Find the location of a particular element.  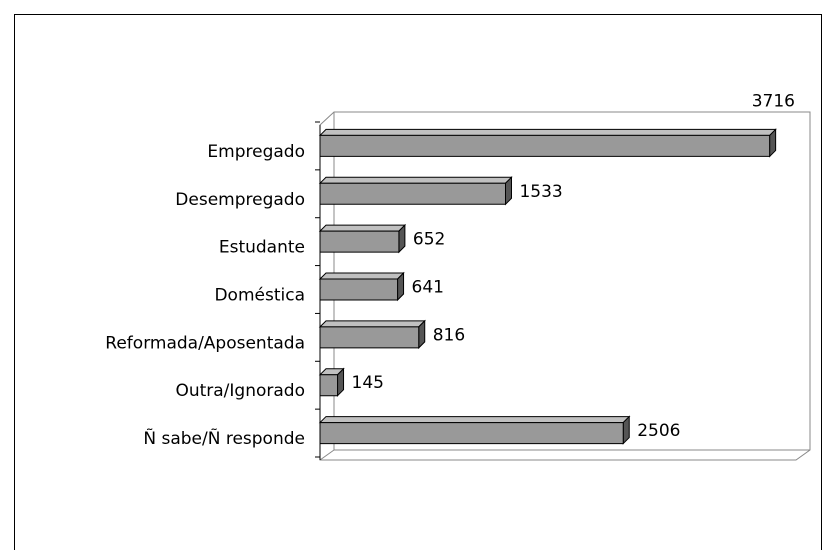

y-tick-label: Ñ sabe/Ñ responde is located at coordinates (224, 438).